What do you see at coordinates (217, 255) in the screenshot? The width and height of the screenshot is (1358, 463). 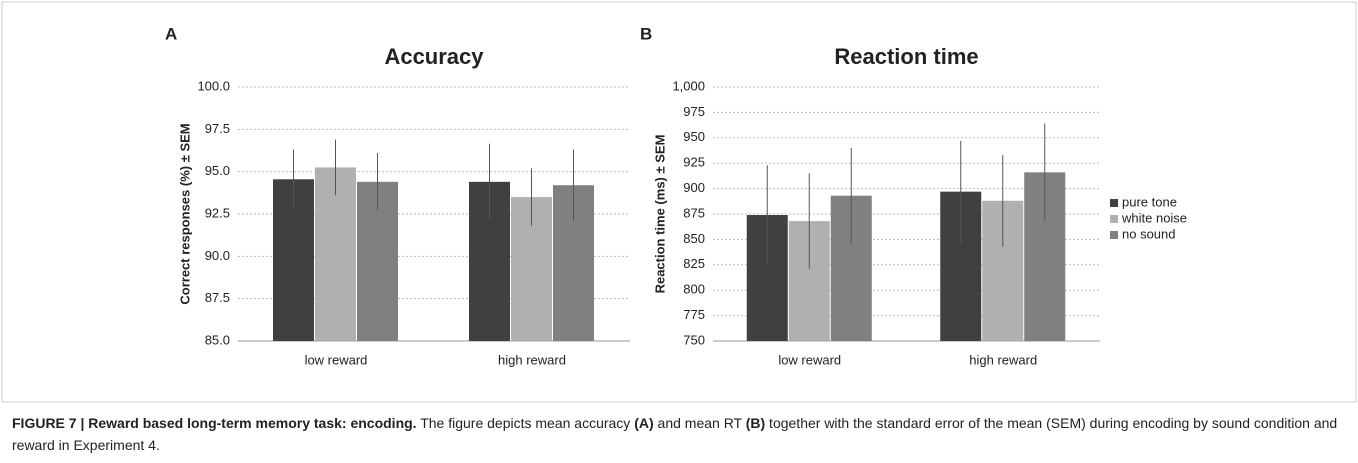 I see `y-tick-label: 90.0` at bounding box center [217, 255].